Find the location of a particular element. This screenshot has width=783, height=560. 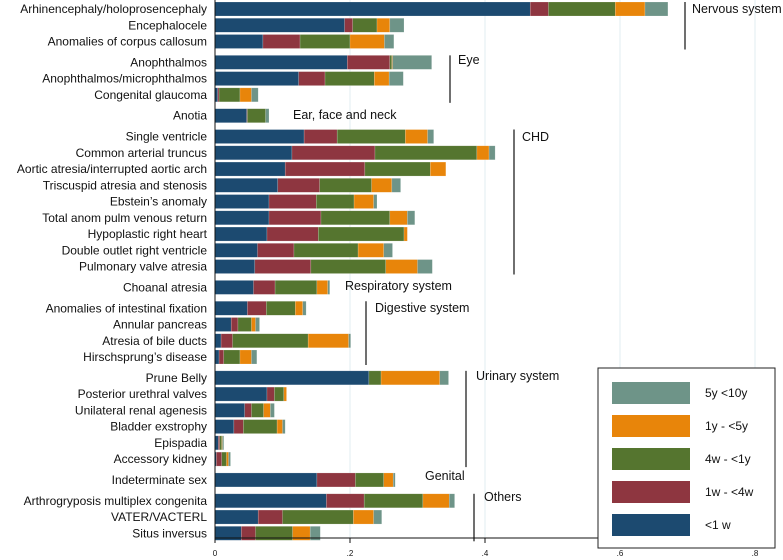

category-label: Anomalies of corpus callosum is located at coordinates (127, 42).